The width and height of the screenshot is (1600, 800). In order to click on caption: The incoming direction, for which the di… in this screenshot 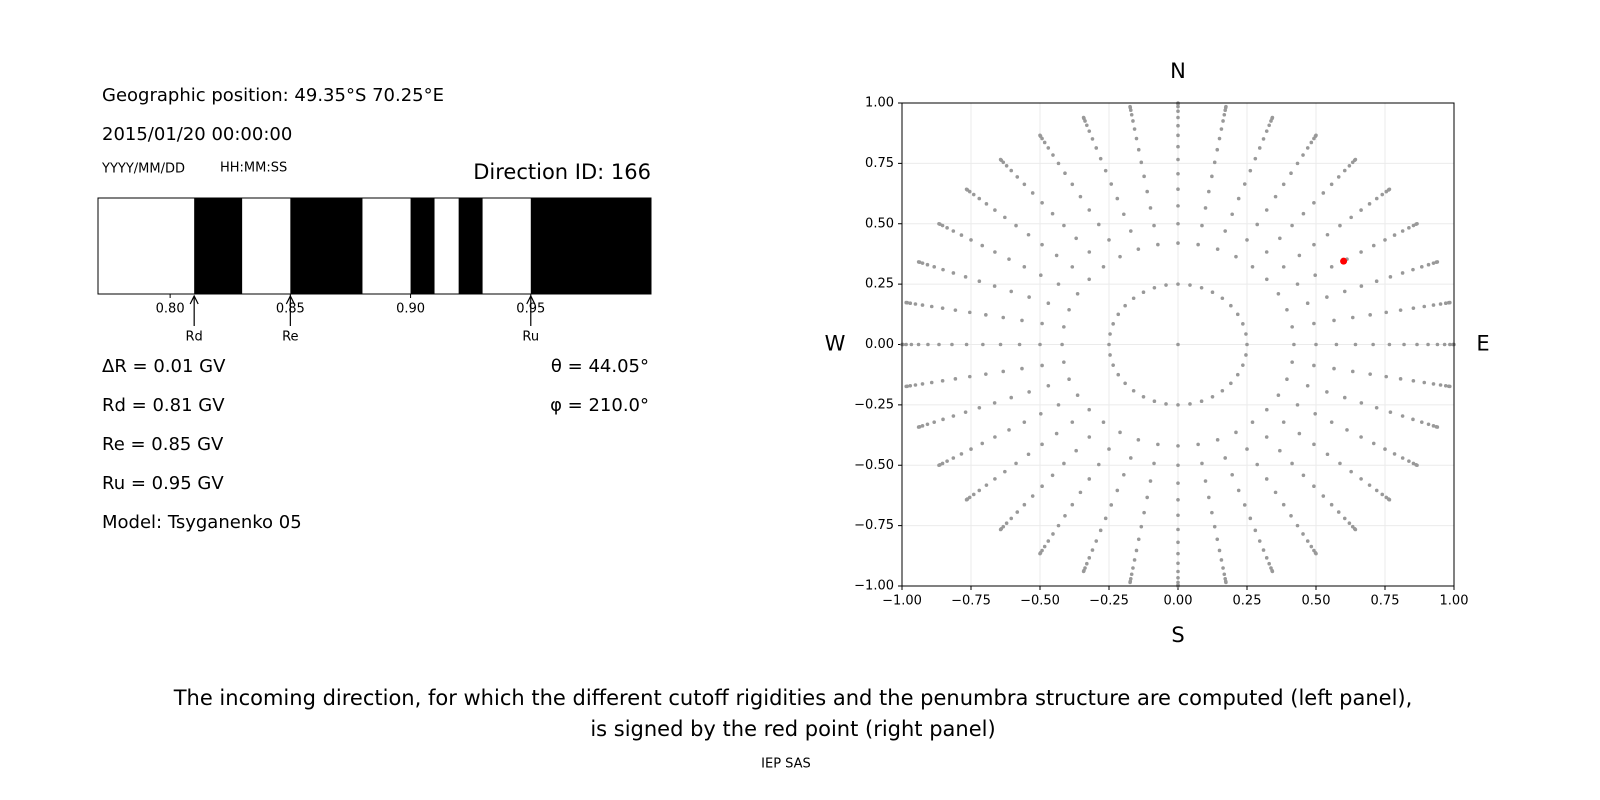, I will do `click(793, 698)`.